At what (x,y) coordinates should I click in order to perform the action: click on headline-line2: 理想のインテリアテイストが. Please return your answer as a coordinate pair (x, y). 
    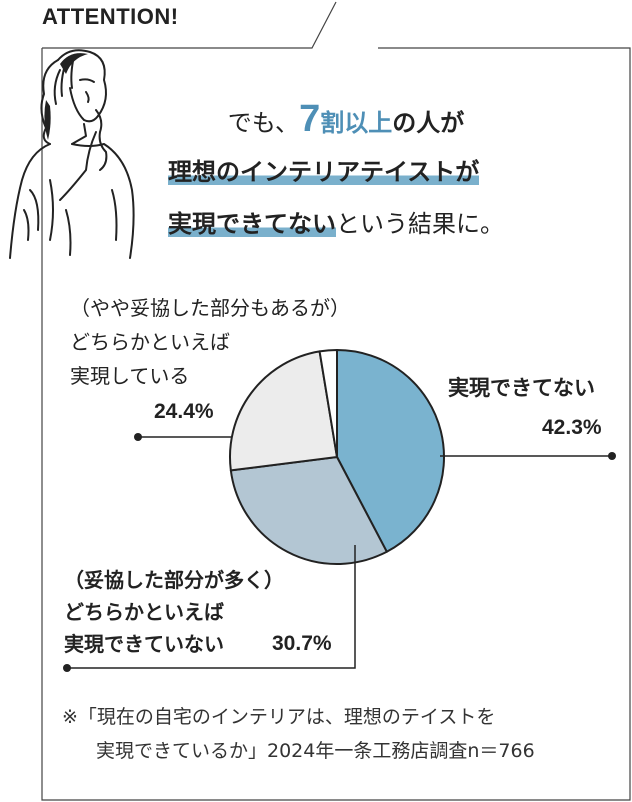
    Looking at the image, I should click on (324, 169).